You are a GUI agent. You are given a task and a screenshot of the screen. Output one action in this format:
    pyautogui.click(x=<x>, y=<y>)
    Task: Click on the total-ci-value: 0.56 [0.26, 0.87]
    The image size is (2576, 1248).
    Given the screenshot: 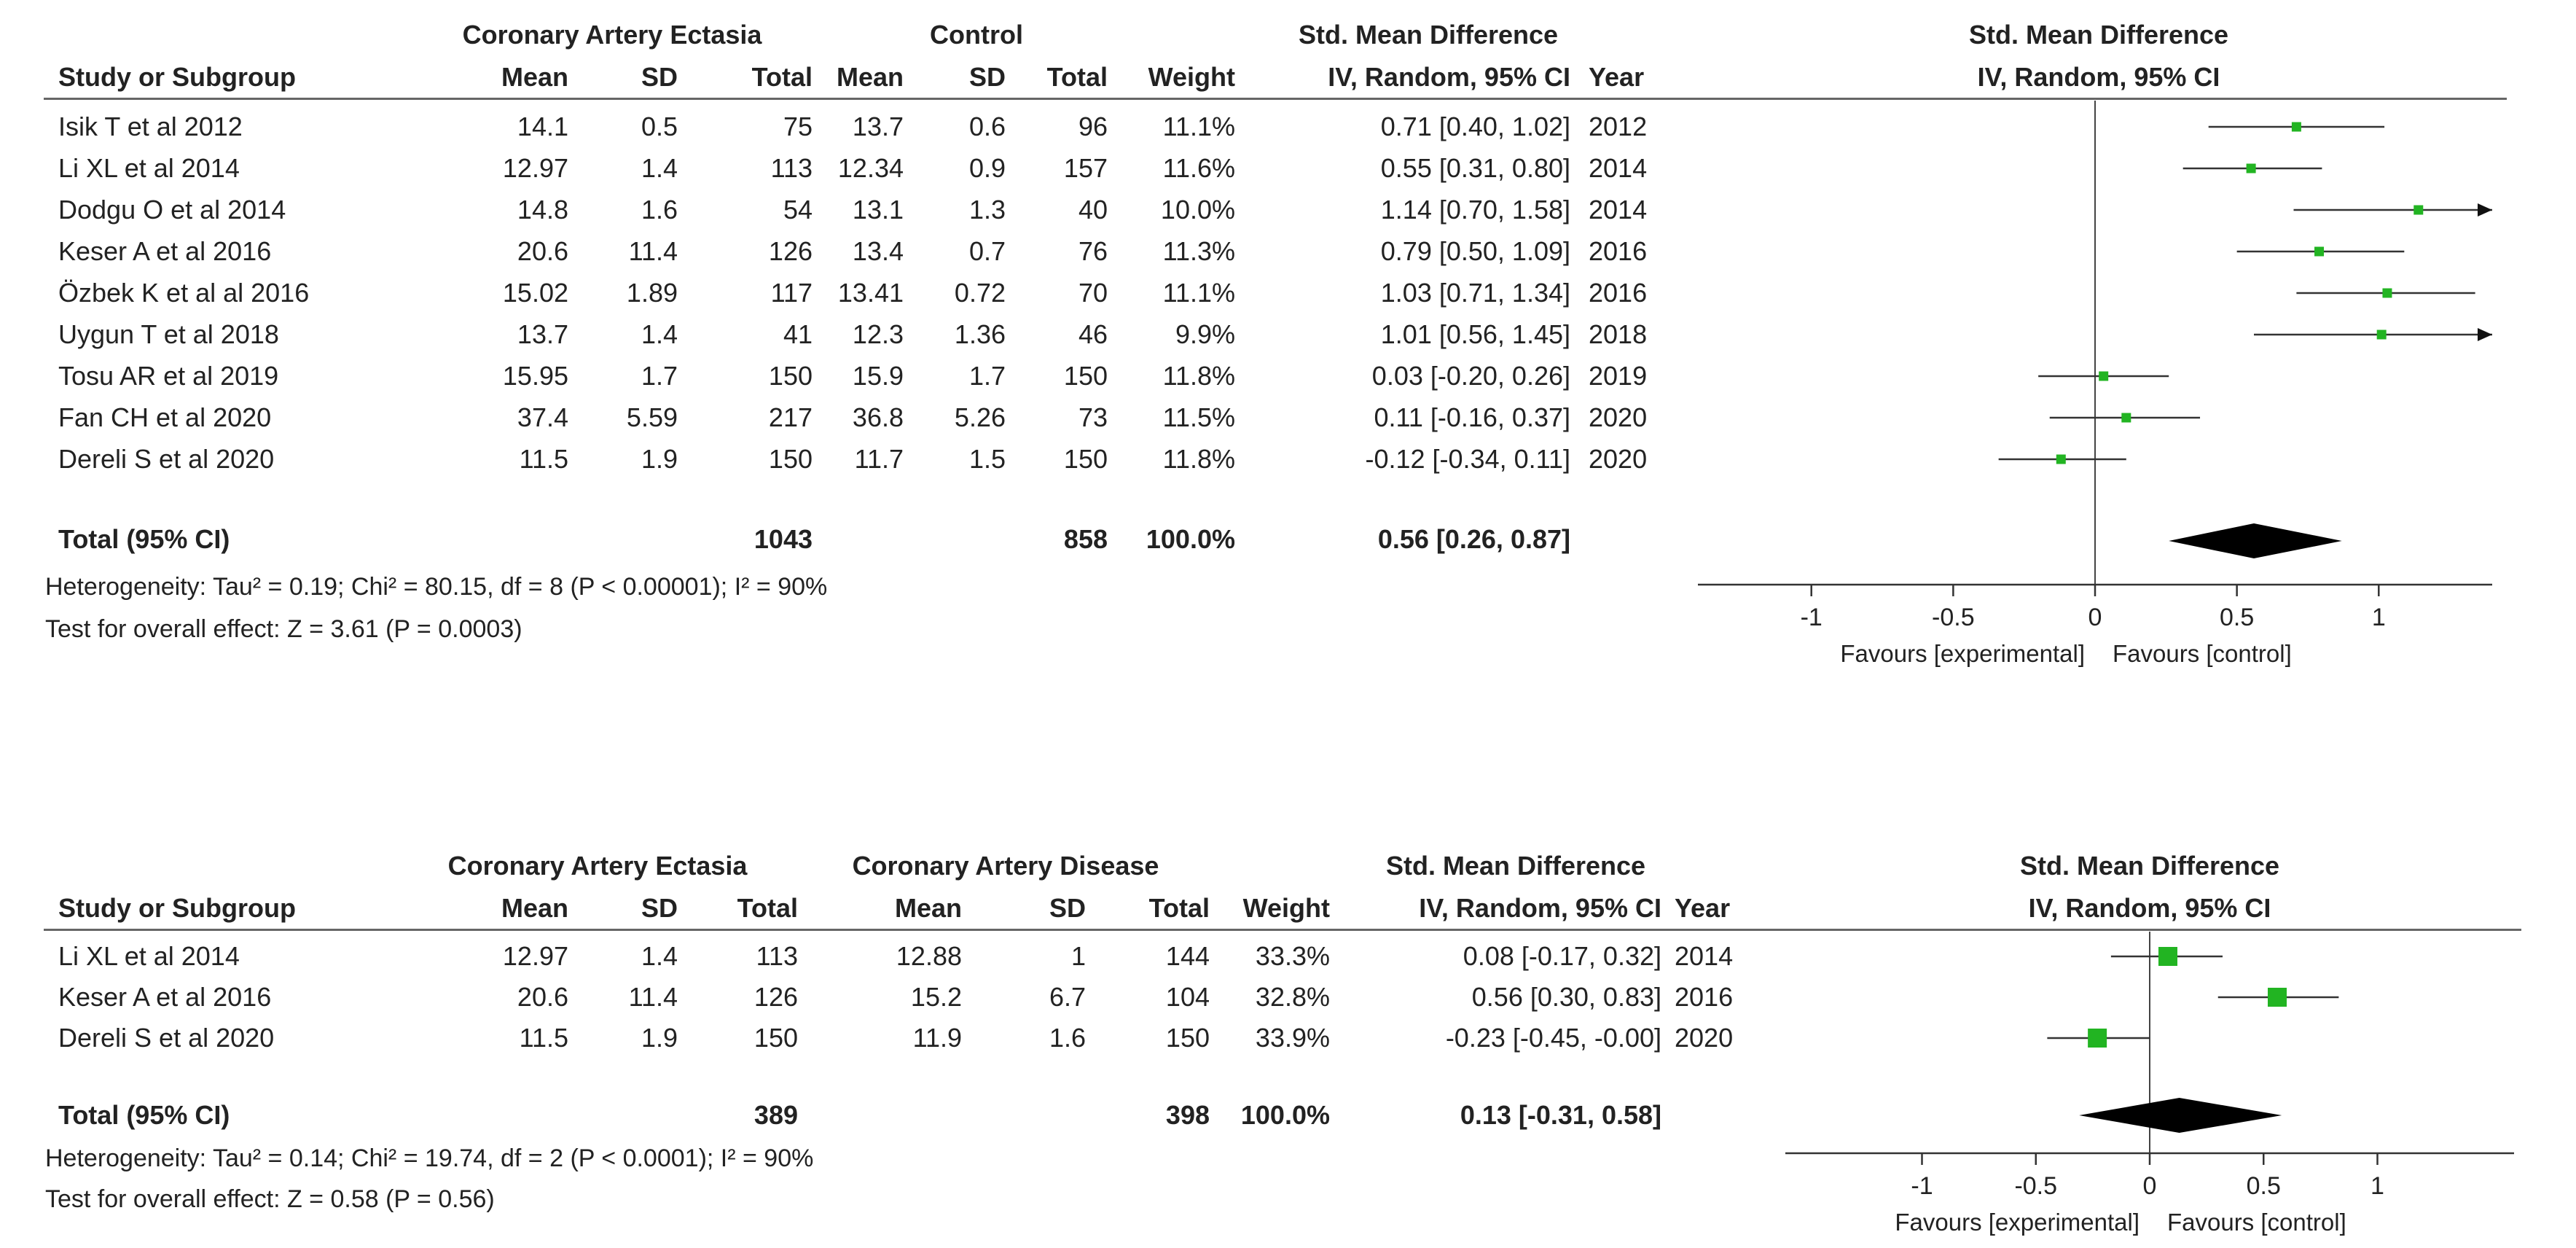 What is the action you would take?
    pyautogui.click(x=1473, y=539)
    